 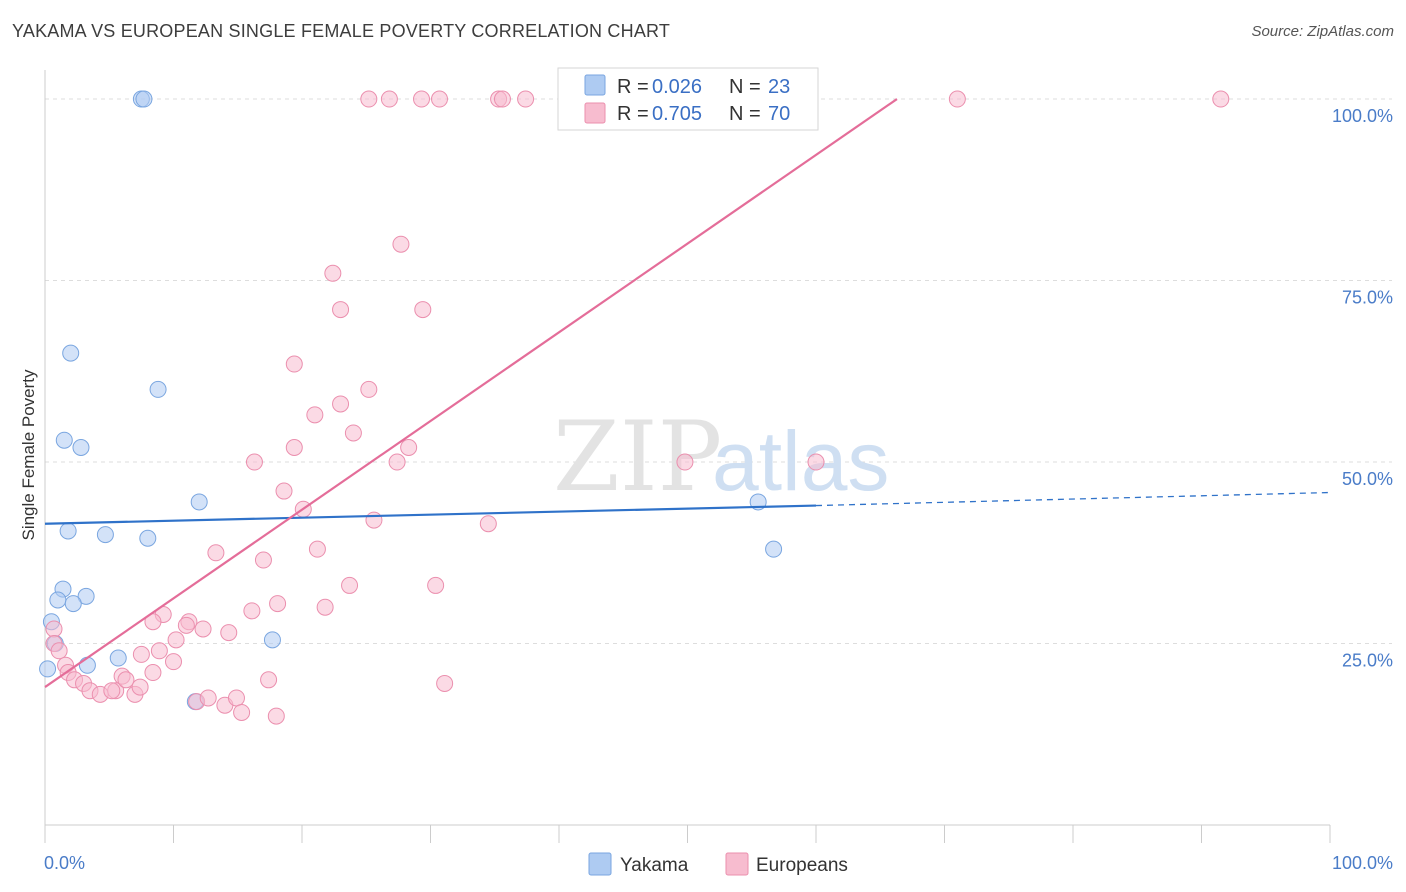 I want to click on stats-legend-swatch-yakama, so click(x=595, y=85).